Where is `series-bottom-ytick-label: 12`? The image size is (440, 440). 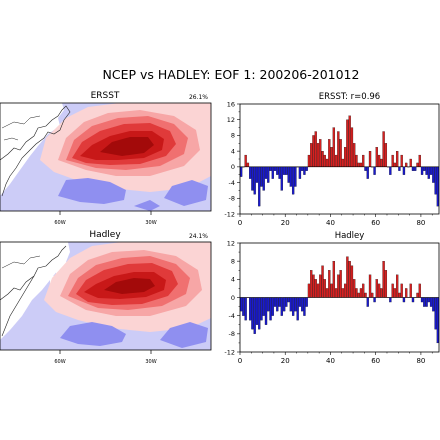 series-bottom-ytick-label: 12 is located at coordinates (231, 243).